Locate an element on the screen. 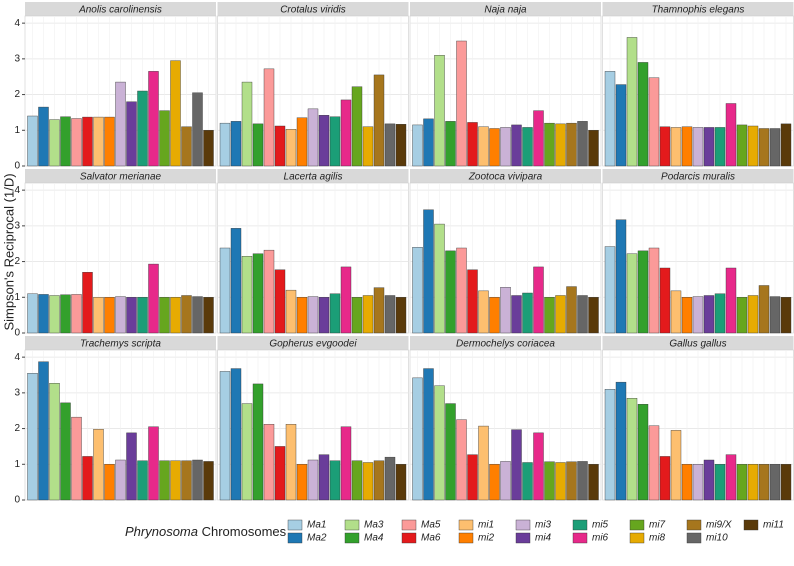  panel-title: Thamnophis elegans is located at coordinates (698, 10).